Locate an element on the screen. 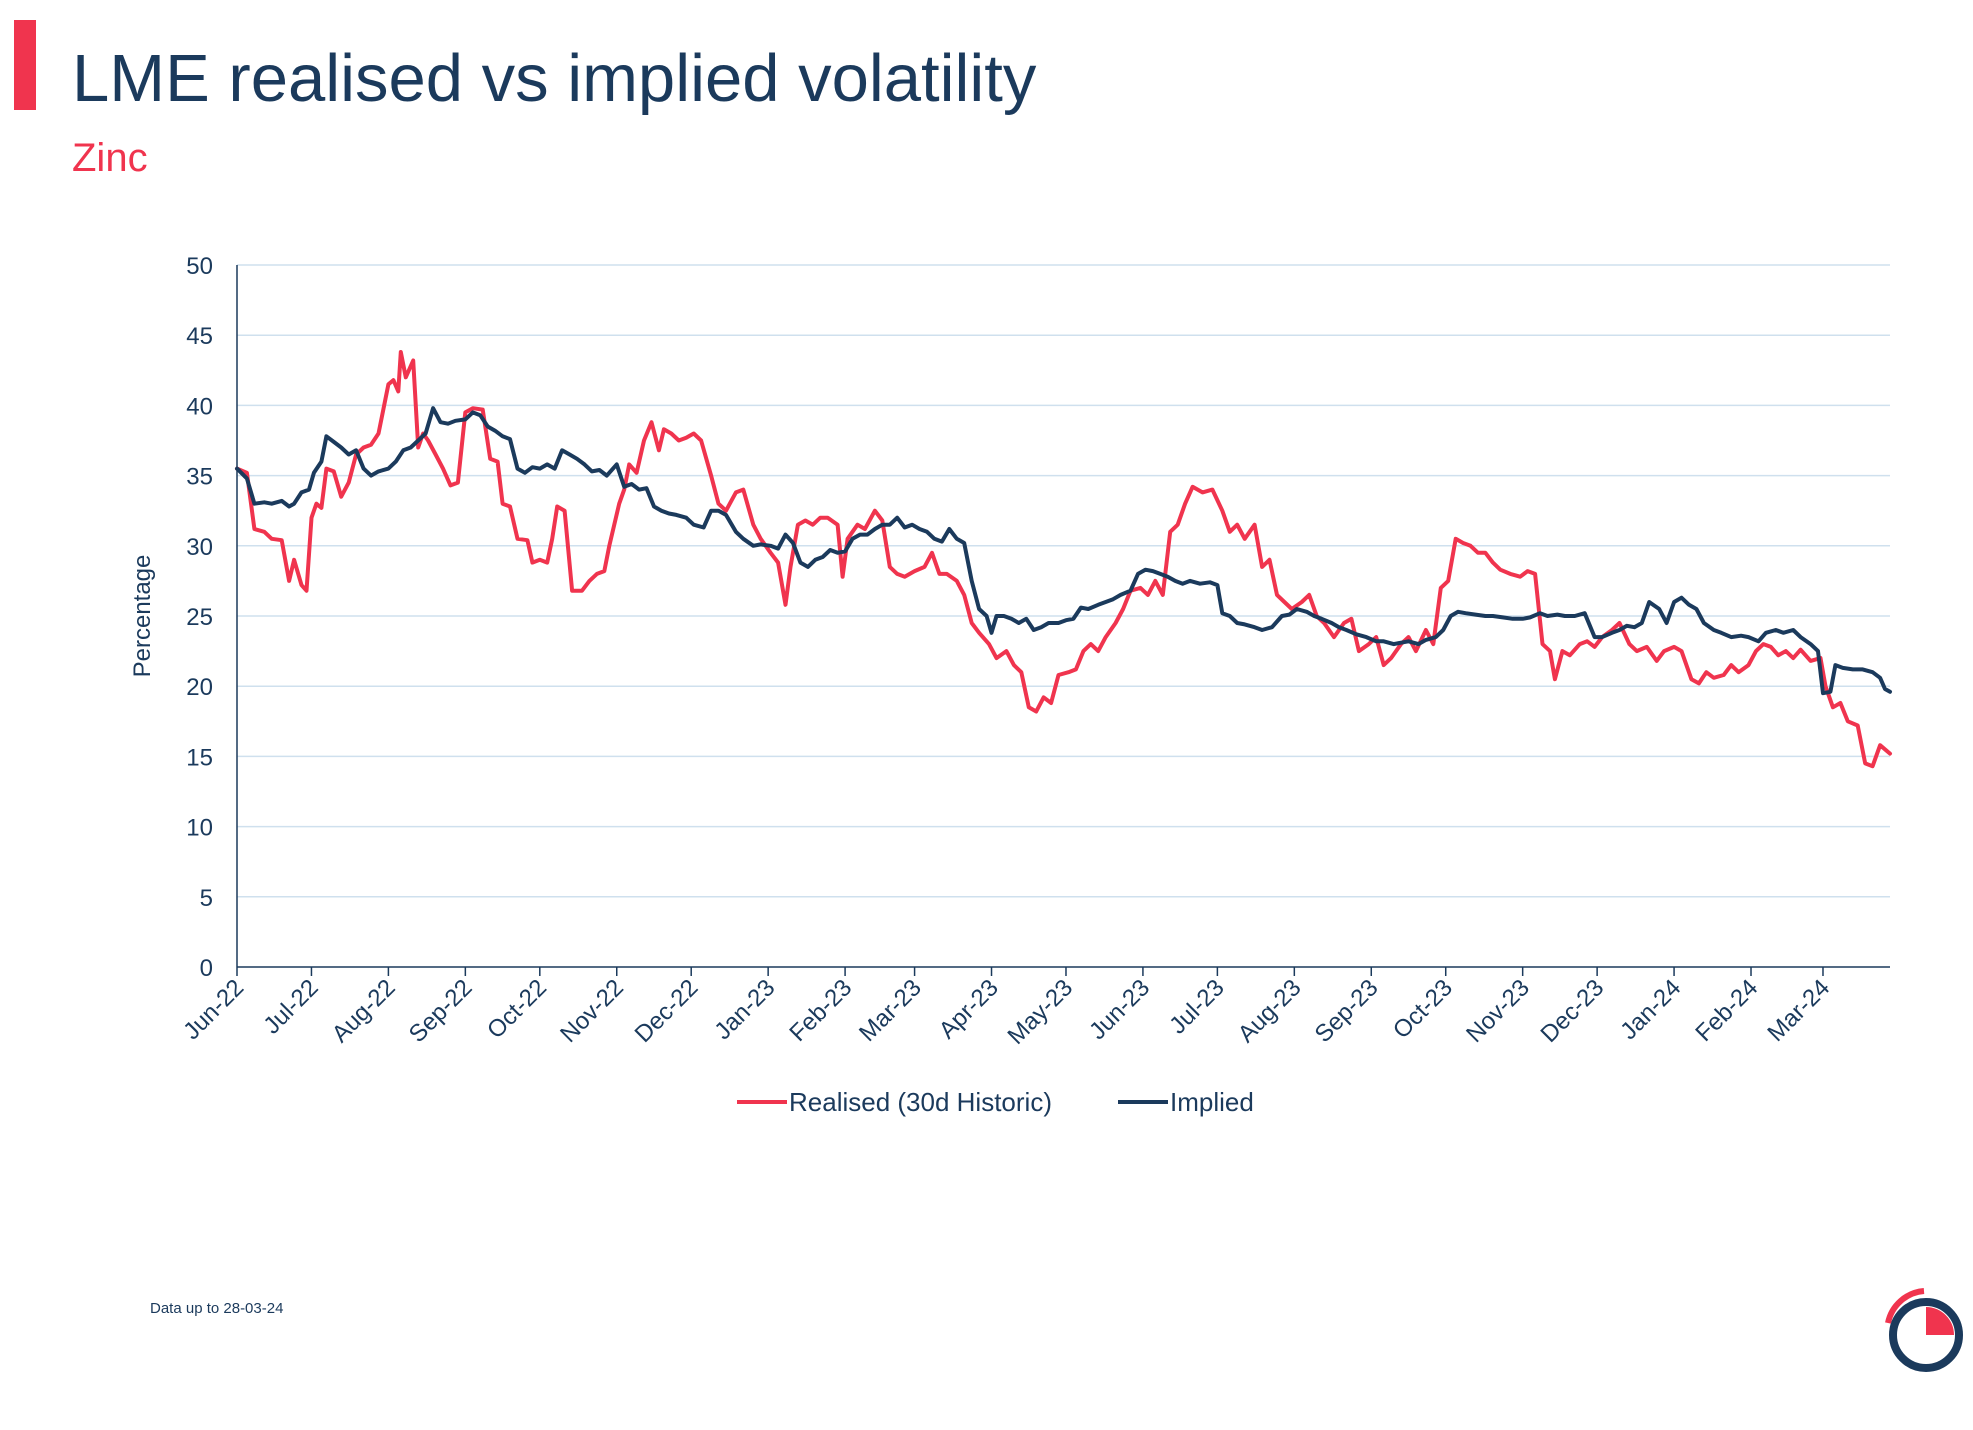  y-tick-label: 0 is located at coordinates (206, 968).